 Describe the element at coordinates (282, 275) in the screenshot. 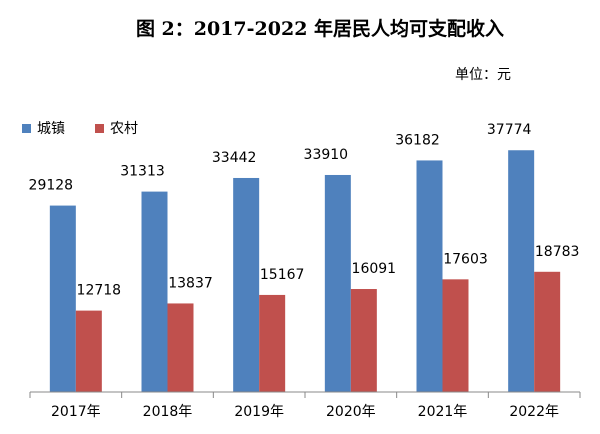

I see `value-label: 15167` at that location.